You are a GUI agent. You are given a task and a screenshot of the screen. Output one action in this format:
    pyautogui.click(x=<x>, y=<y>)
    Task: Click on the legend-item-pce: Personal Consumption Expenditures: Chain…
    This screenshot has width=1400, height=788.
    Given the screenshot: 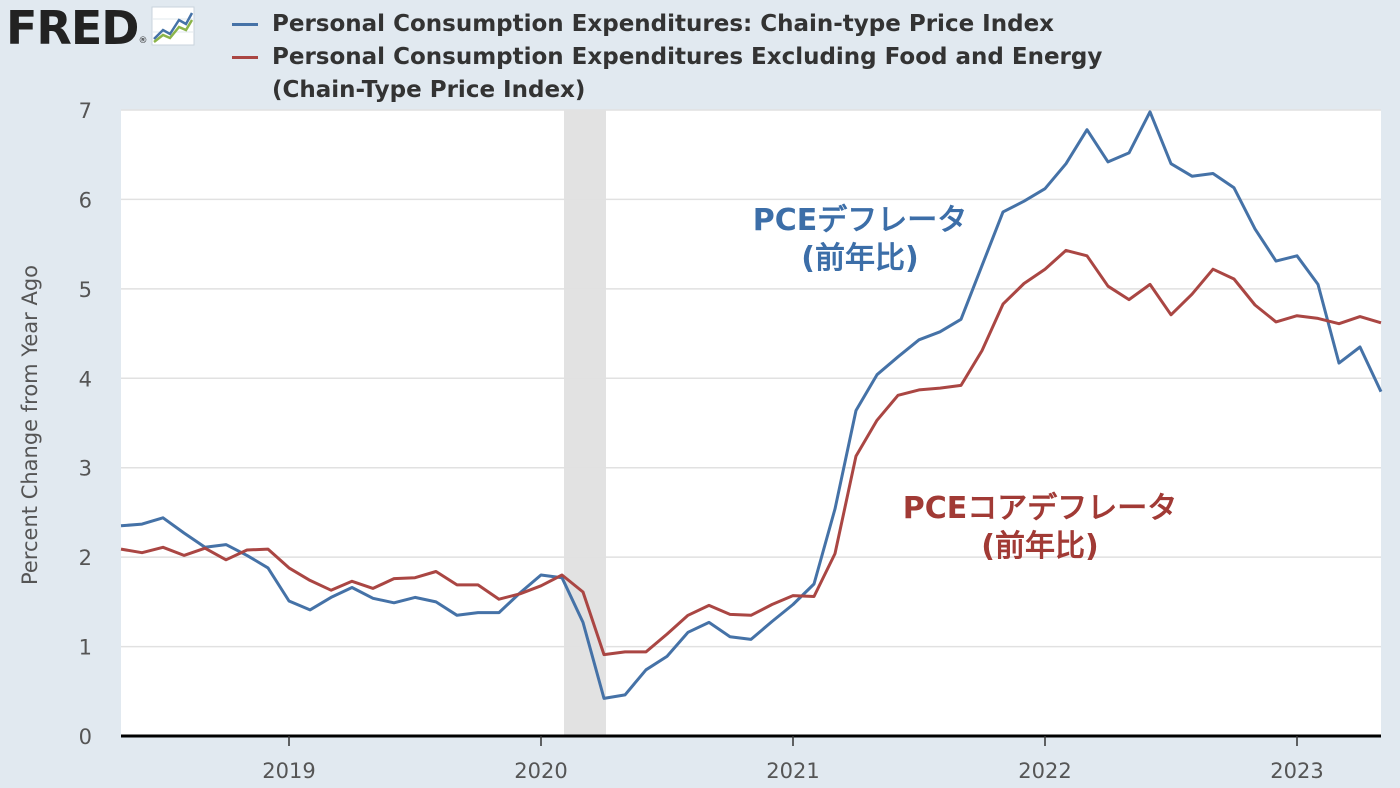 What is the action you would take?
    pyautogui.click(x=682, y=24)
    